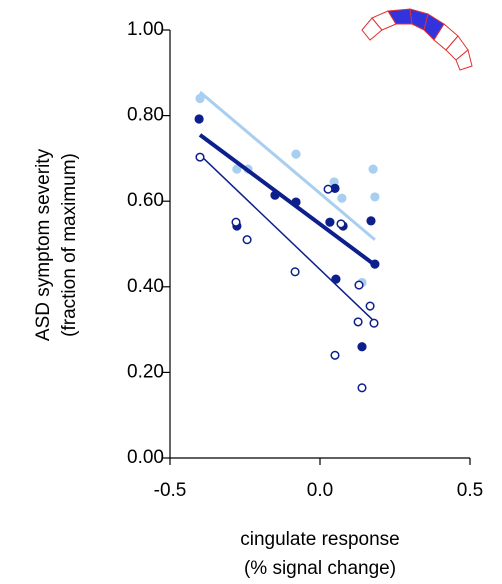 Image resolution: width=502 pixels, height=584 pixels. What do you see at coordinates (145, 115) in the screenshot?
I see `y-tick-label: 0.80` at bounding box center [145, 115].